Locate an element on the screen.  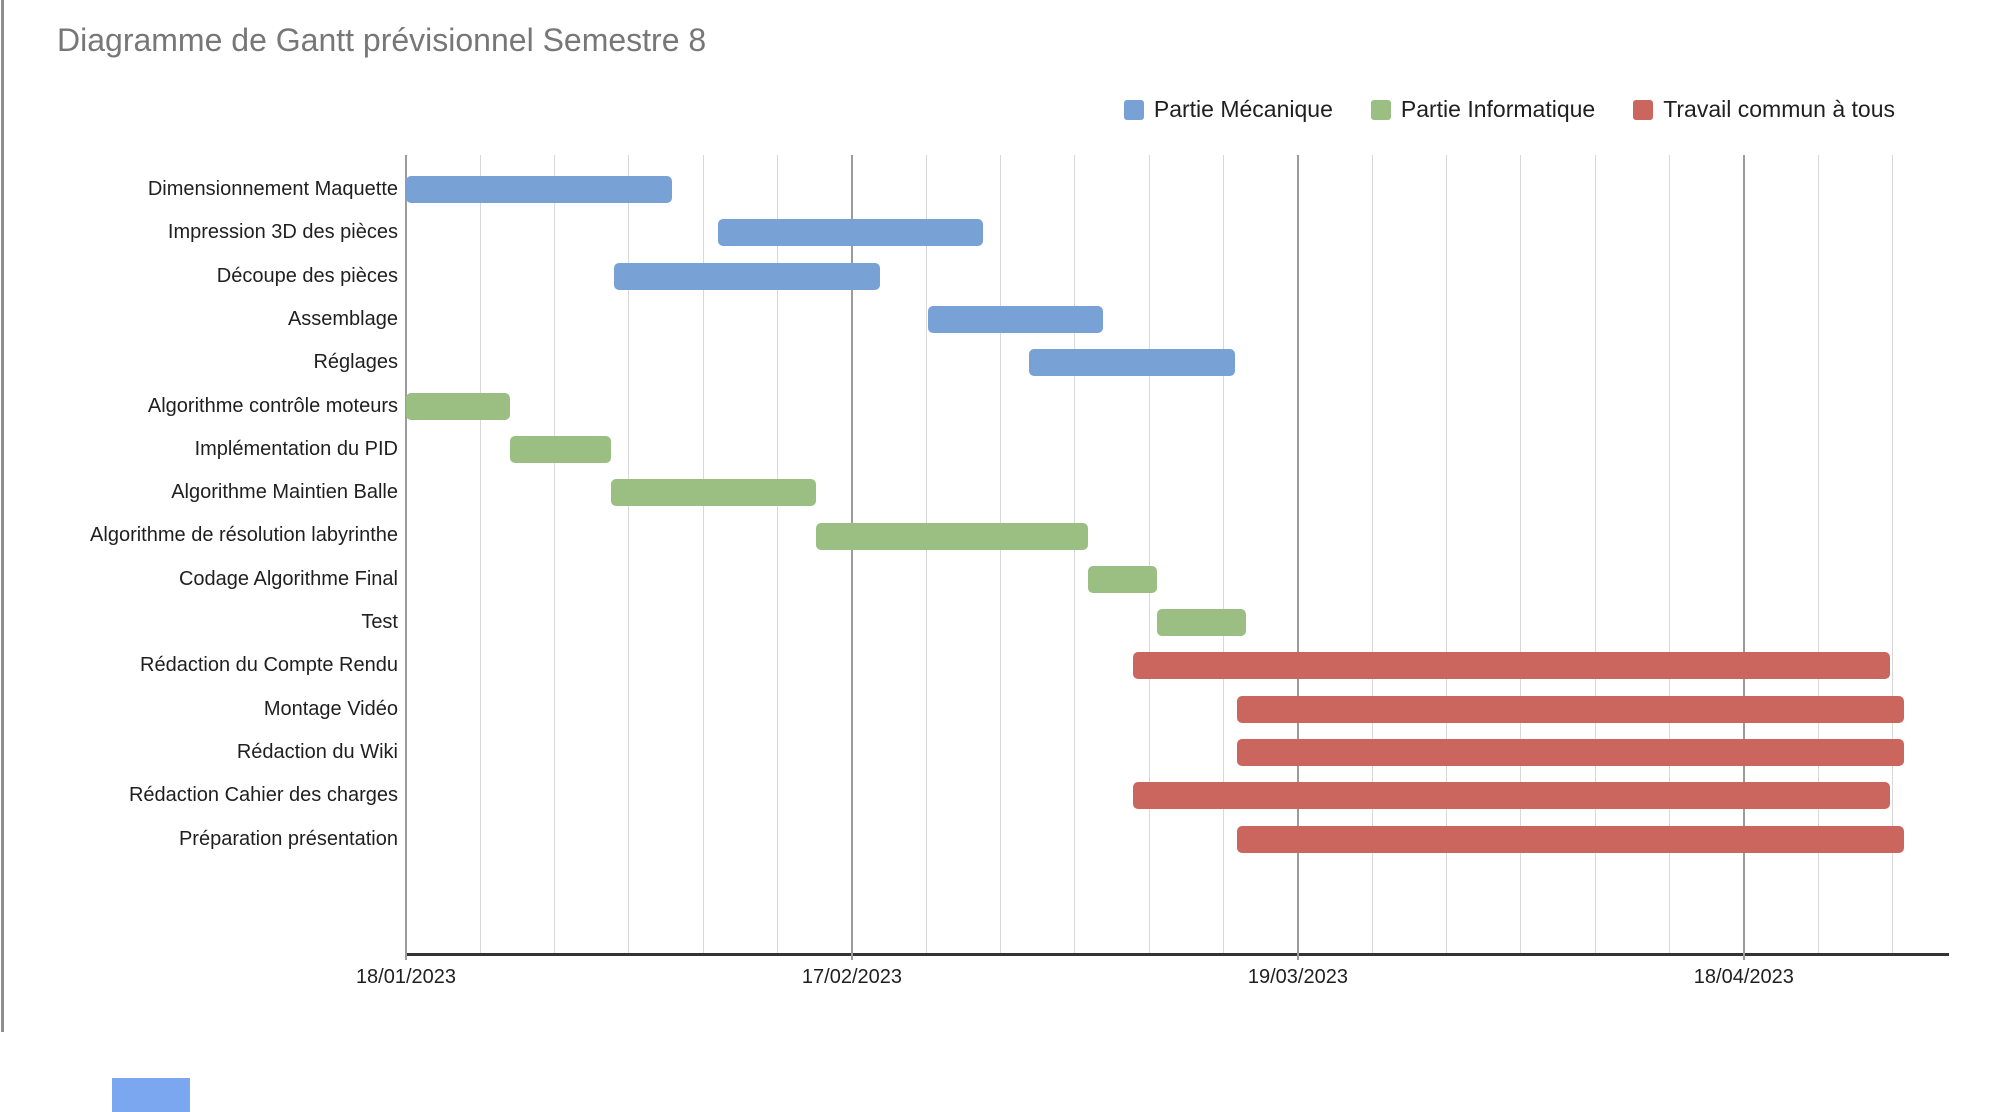
x-axis-date-label: 18/01/2023 is located at coordinates (406, 977).